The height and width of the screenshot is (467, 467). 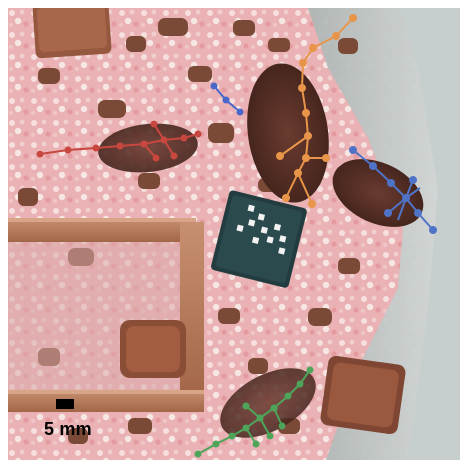 I want to click on orange-skeleton-track, so click(x=316, y=111).